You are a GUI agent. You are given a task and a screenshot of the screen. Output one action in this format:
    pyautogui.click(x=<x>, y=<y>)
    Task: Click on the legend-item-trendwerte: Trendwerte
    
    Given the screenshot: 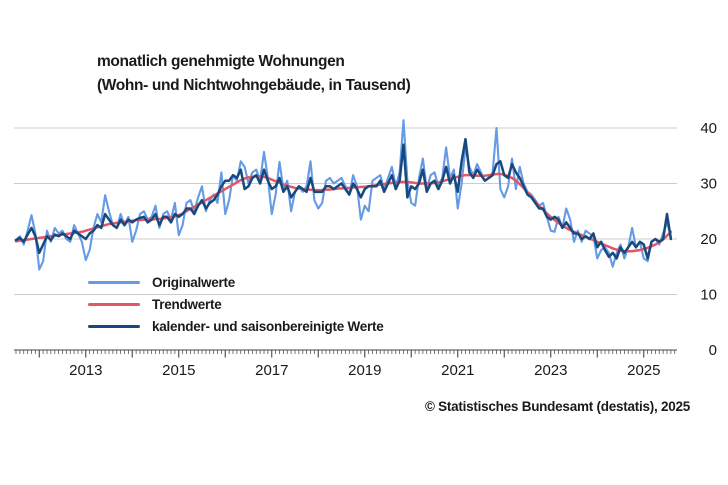 What is the action you would take?
    pyautogui.click(x=236, y=304)
    